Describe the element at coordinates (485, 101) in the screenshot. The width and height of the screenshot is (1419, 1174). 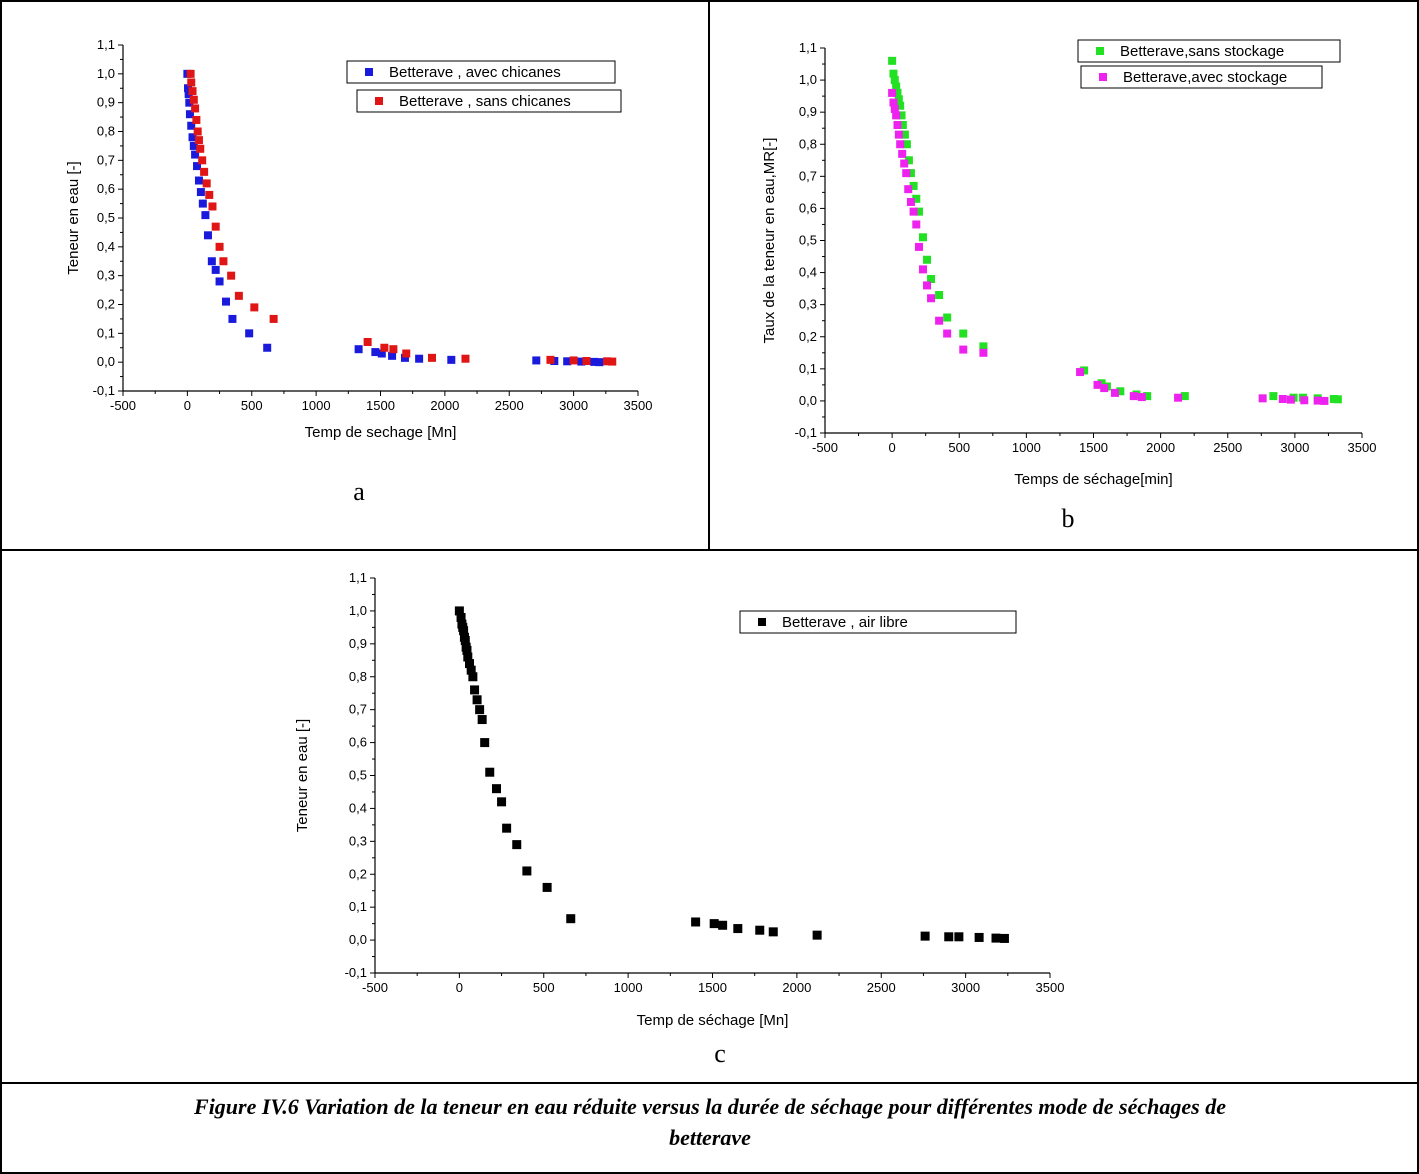
I see `legend-label: Betterave , sans chicanes` at that location.